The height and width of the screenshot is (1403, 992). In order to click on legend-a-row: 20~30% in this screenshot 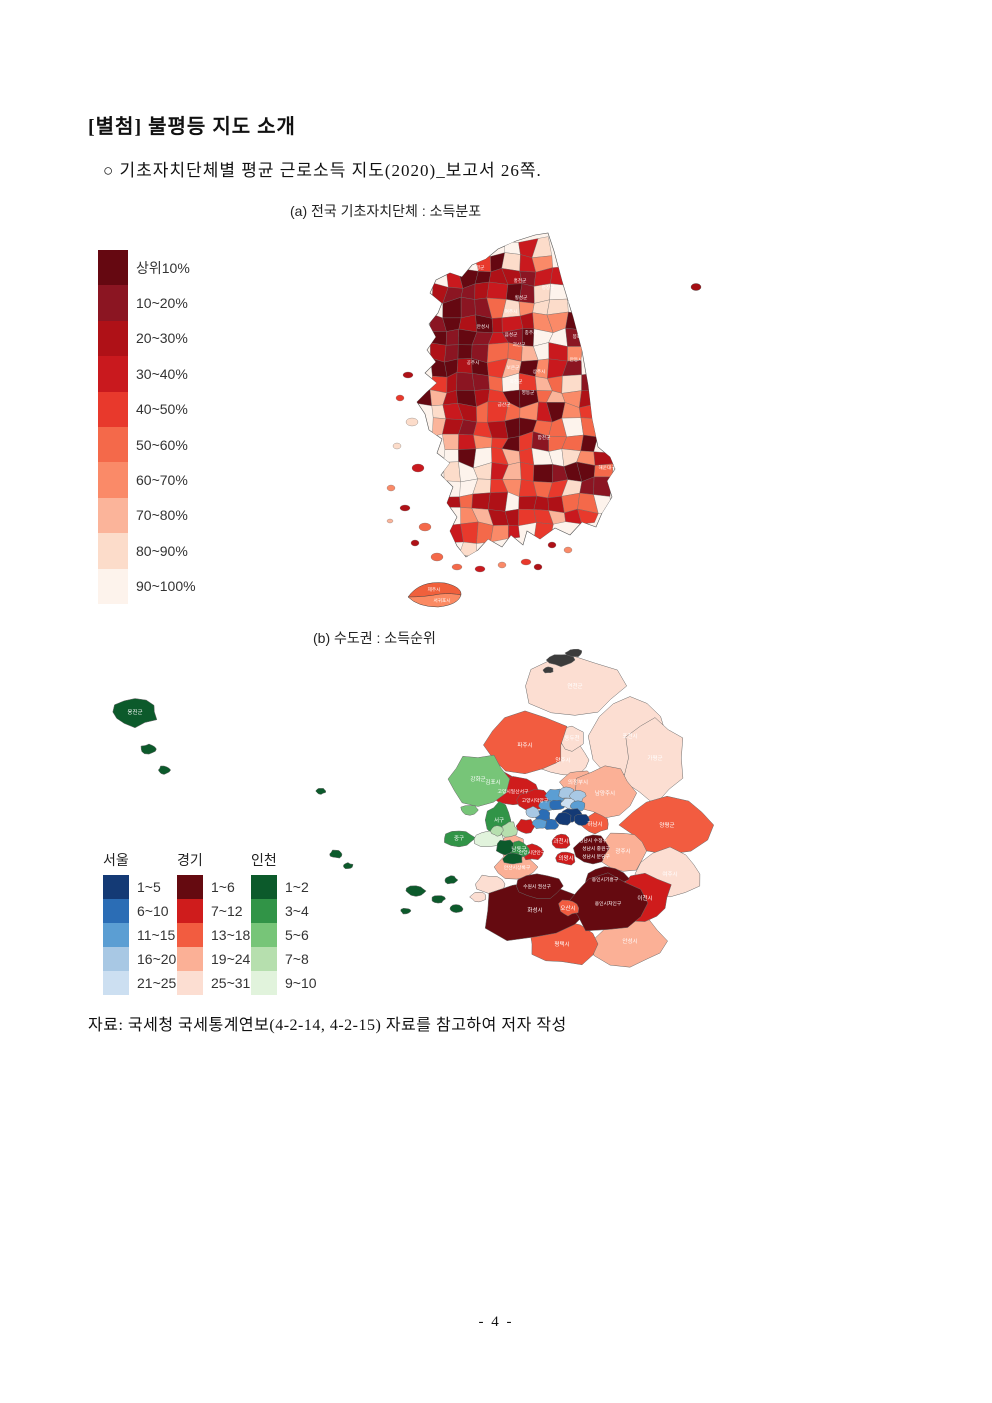, I will do `click(147, 338)`.